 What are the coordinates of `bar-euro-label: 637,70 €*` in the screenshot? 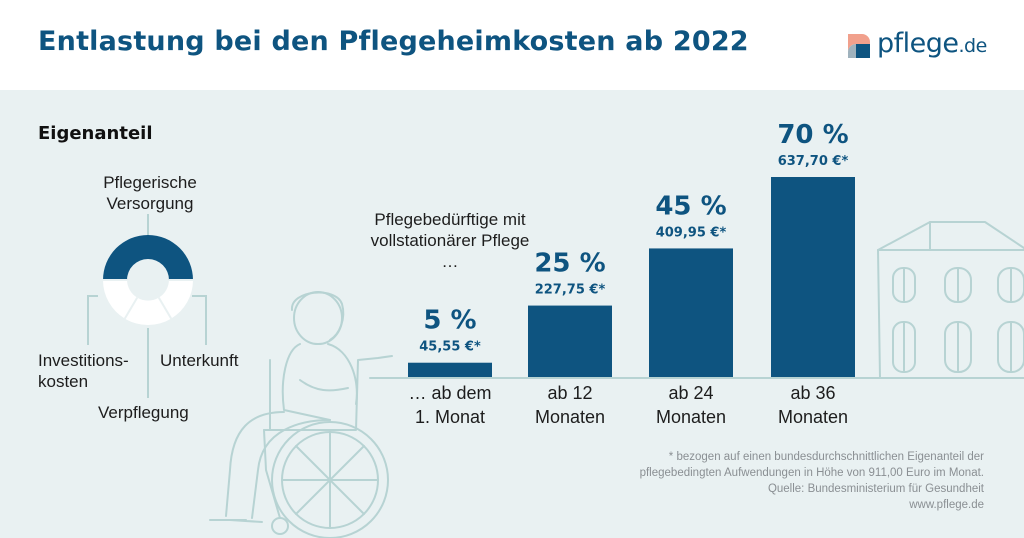 It's located at (813, 161).